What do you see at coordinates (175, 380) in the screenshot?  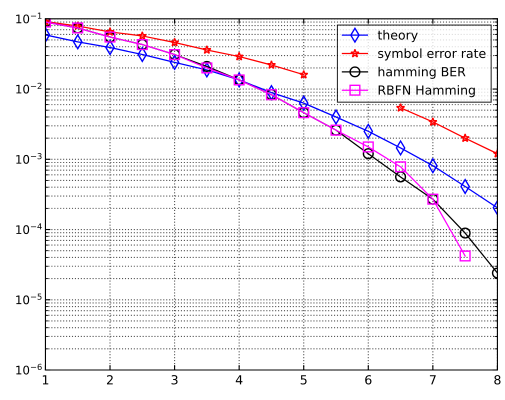 I see `x-tick-label: 3` at bounding box center [175, 380].